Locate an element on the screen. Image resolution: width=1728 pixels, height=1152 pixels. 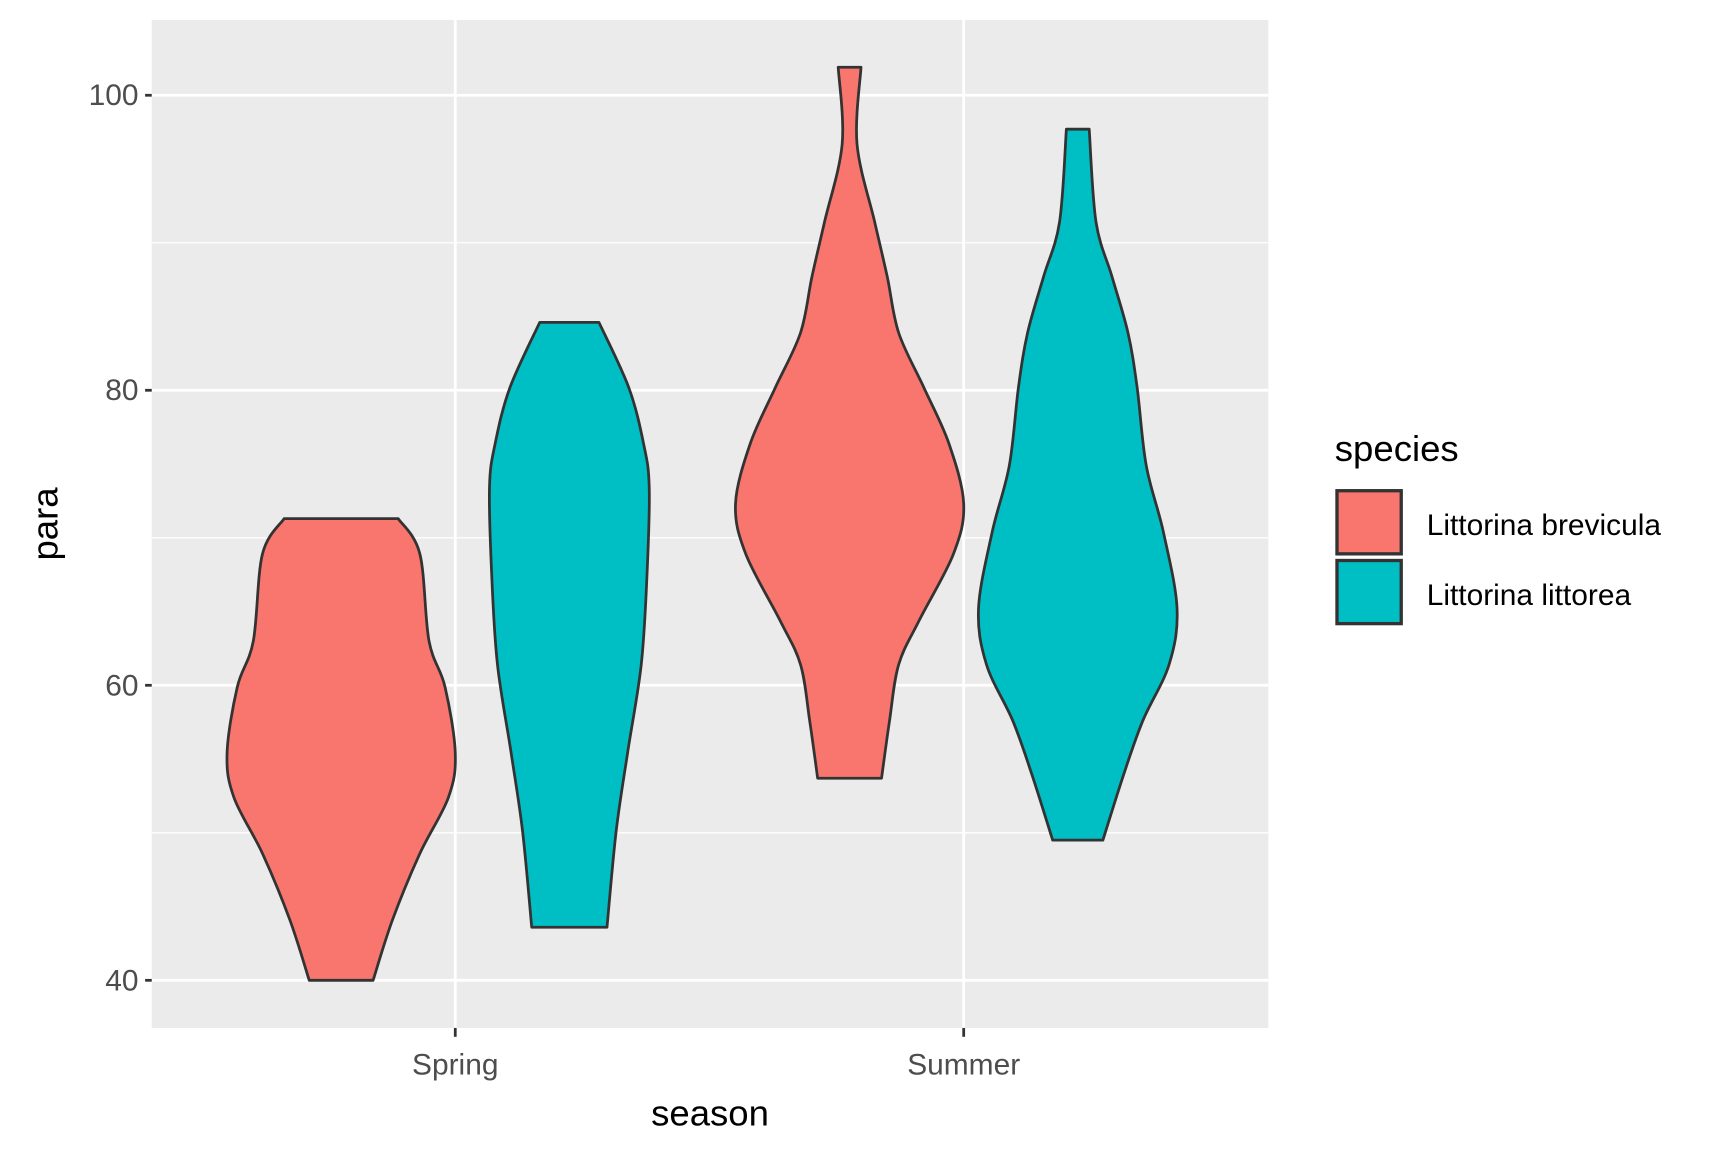
y-tick-label: 60 is located at coordinates (121, 685).